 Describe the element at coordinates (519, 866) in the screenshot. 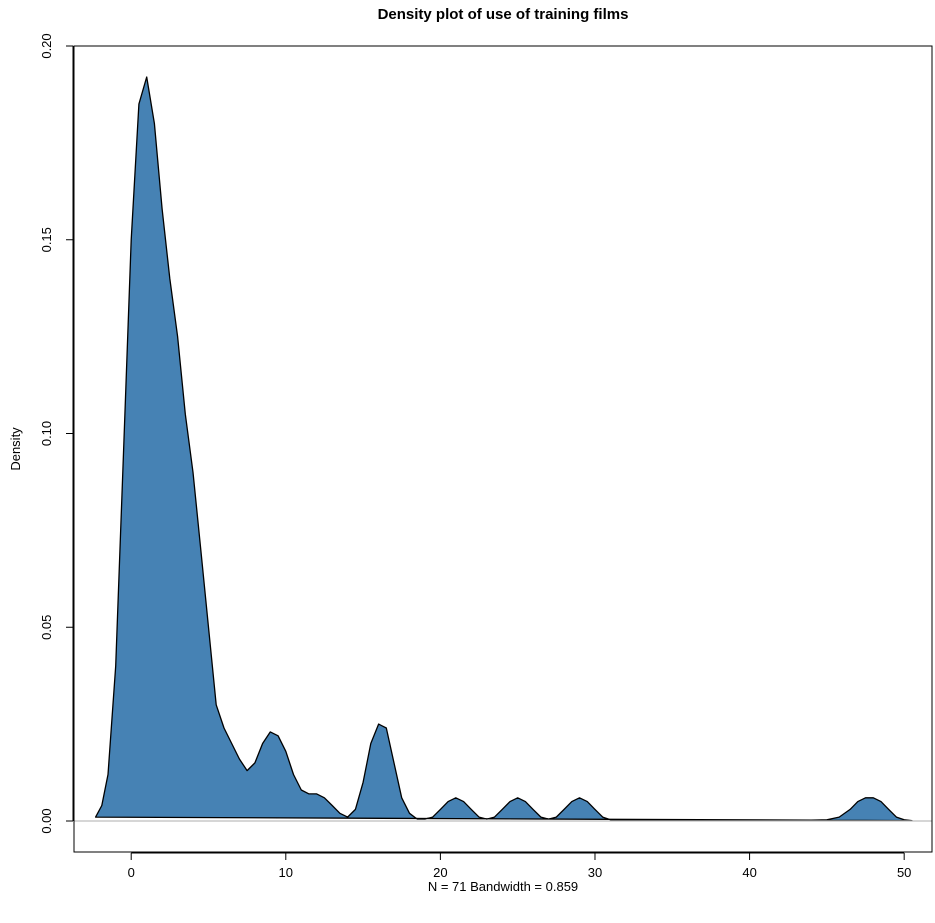

I see `x-axis: 0 10 20 30 40 50` at that location.